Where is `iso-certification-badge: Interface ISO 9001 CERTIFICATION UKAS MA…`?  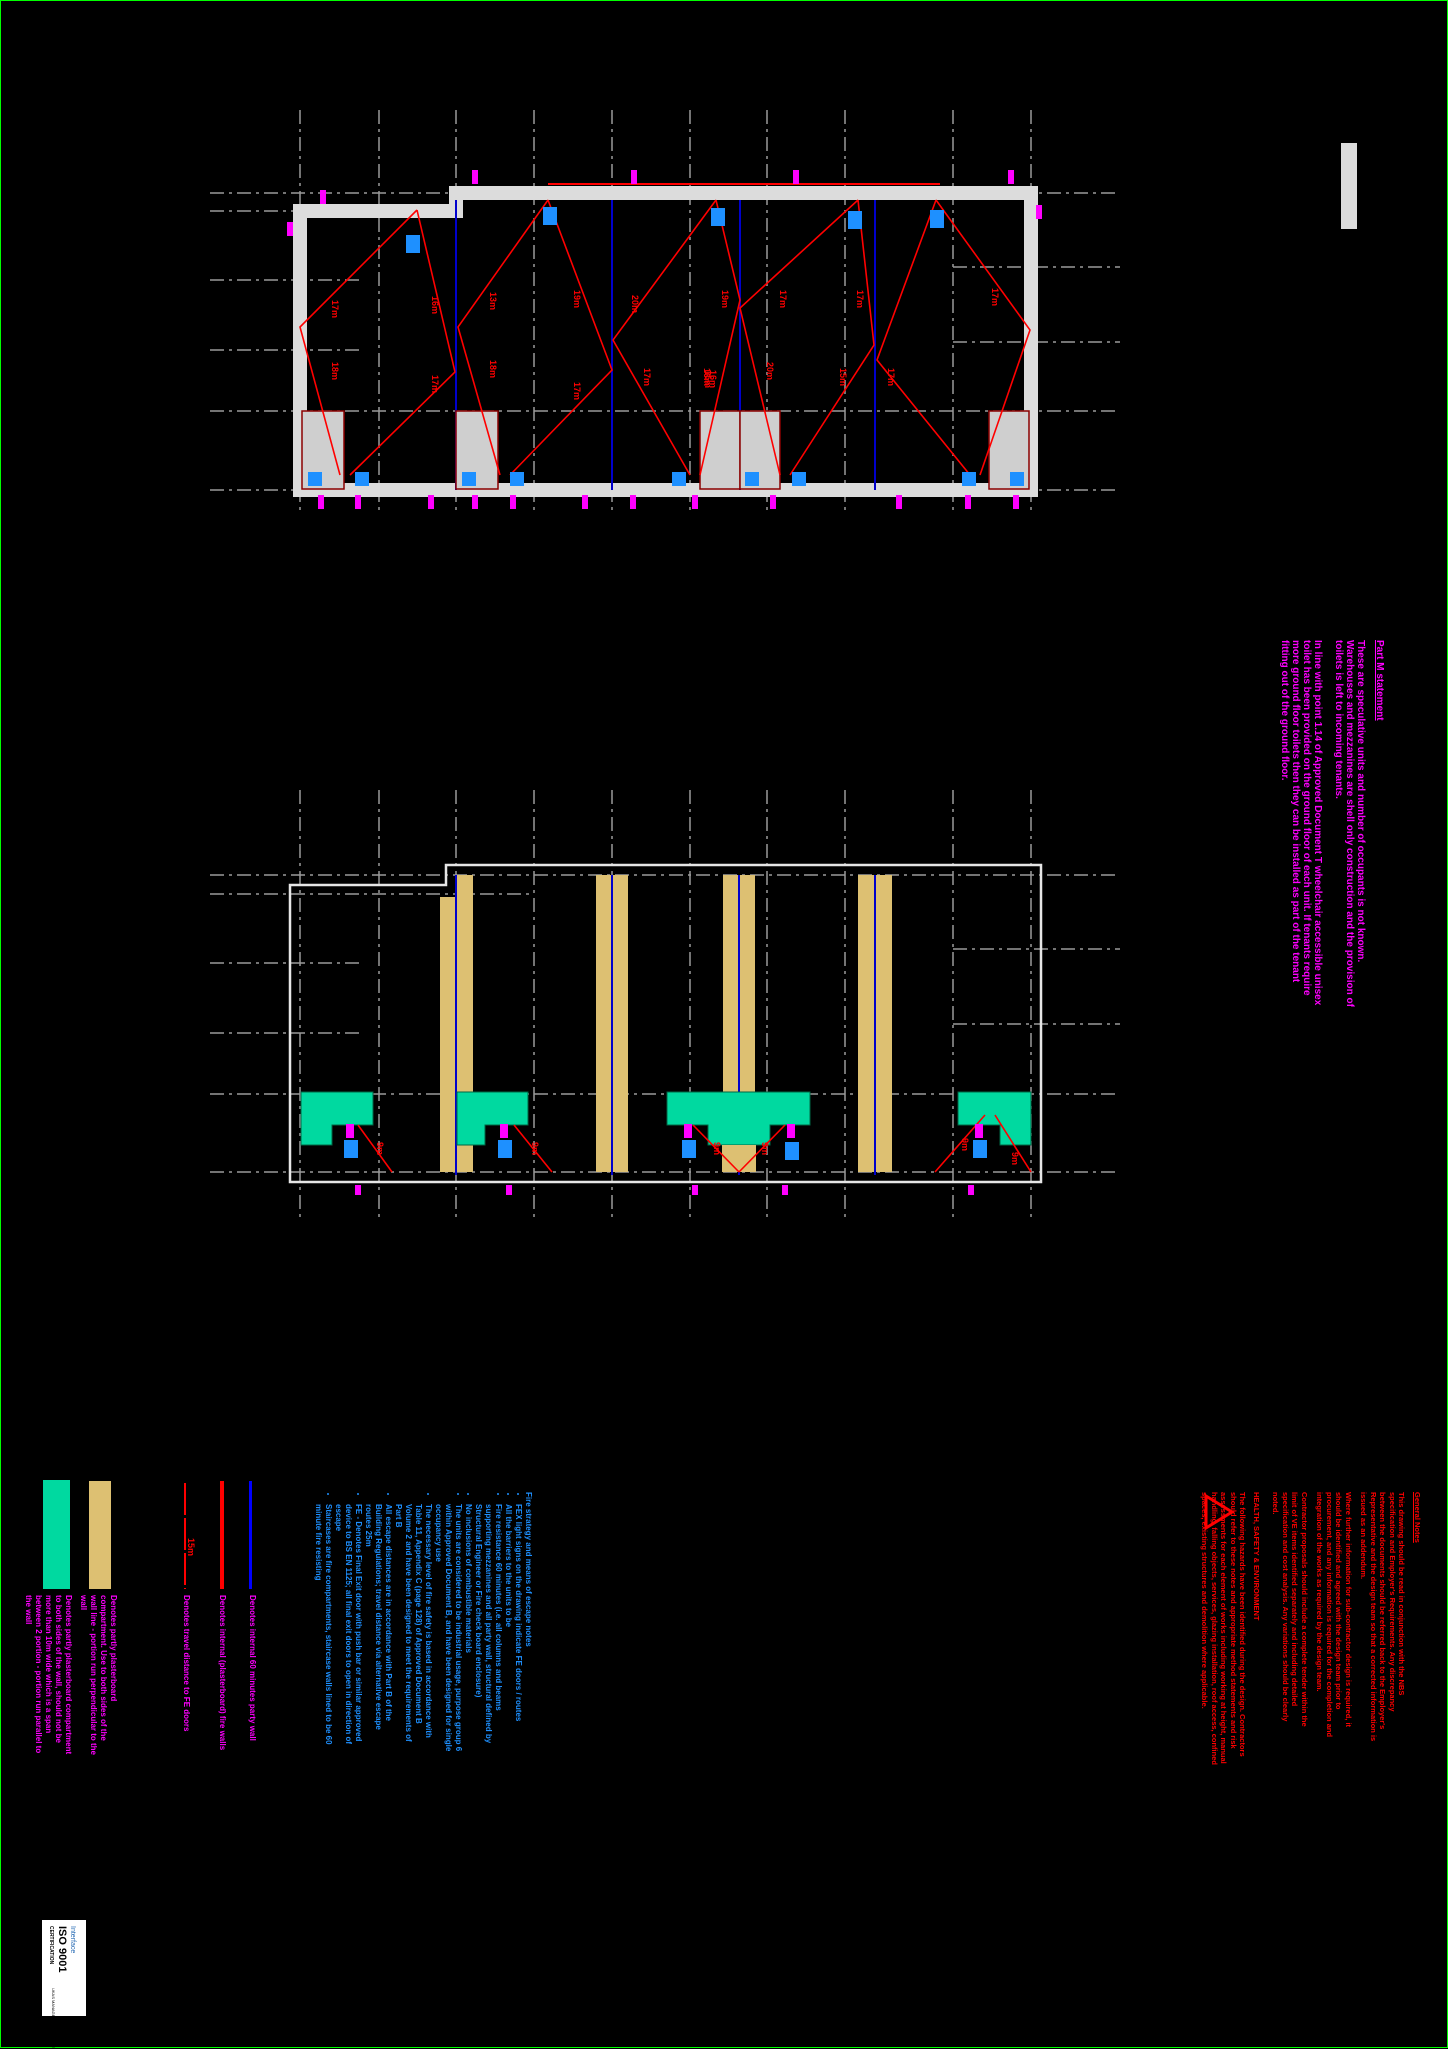 iso-certification-badge: Interface ISO 9001 CERTIFICATION UKAS MA… is located at coordinates (64, 1984).